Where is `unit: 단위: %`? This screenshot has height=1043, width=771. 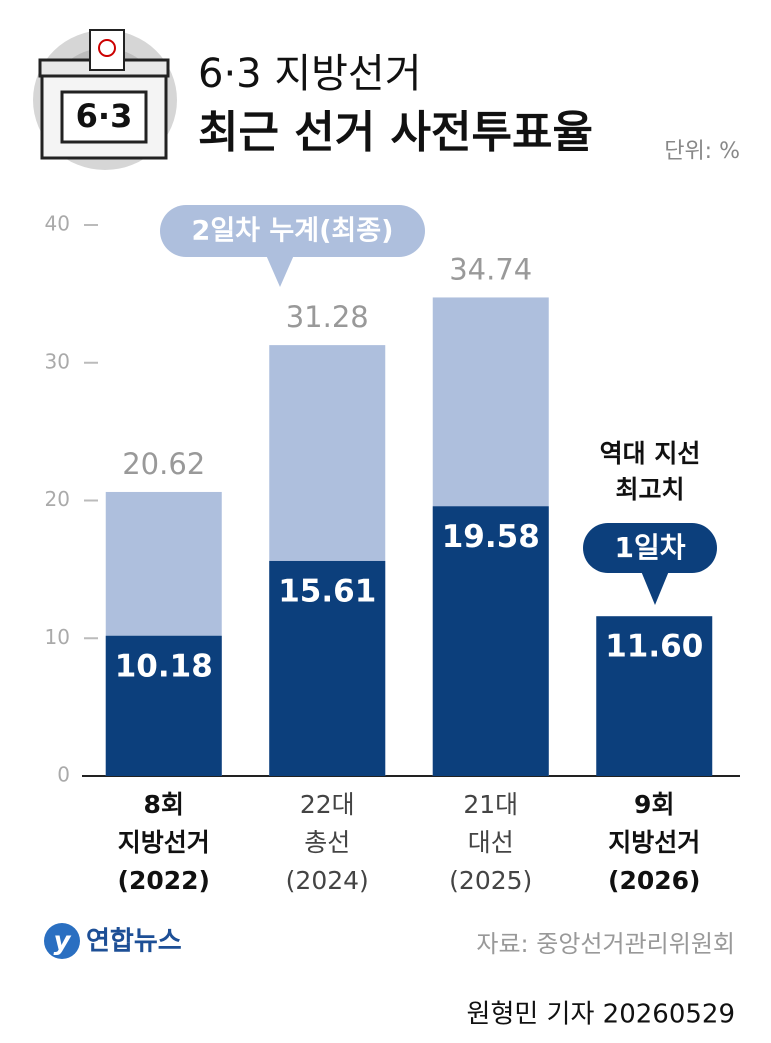 unit: 단위: % is located at coordinates (702, 151).